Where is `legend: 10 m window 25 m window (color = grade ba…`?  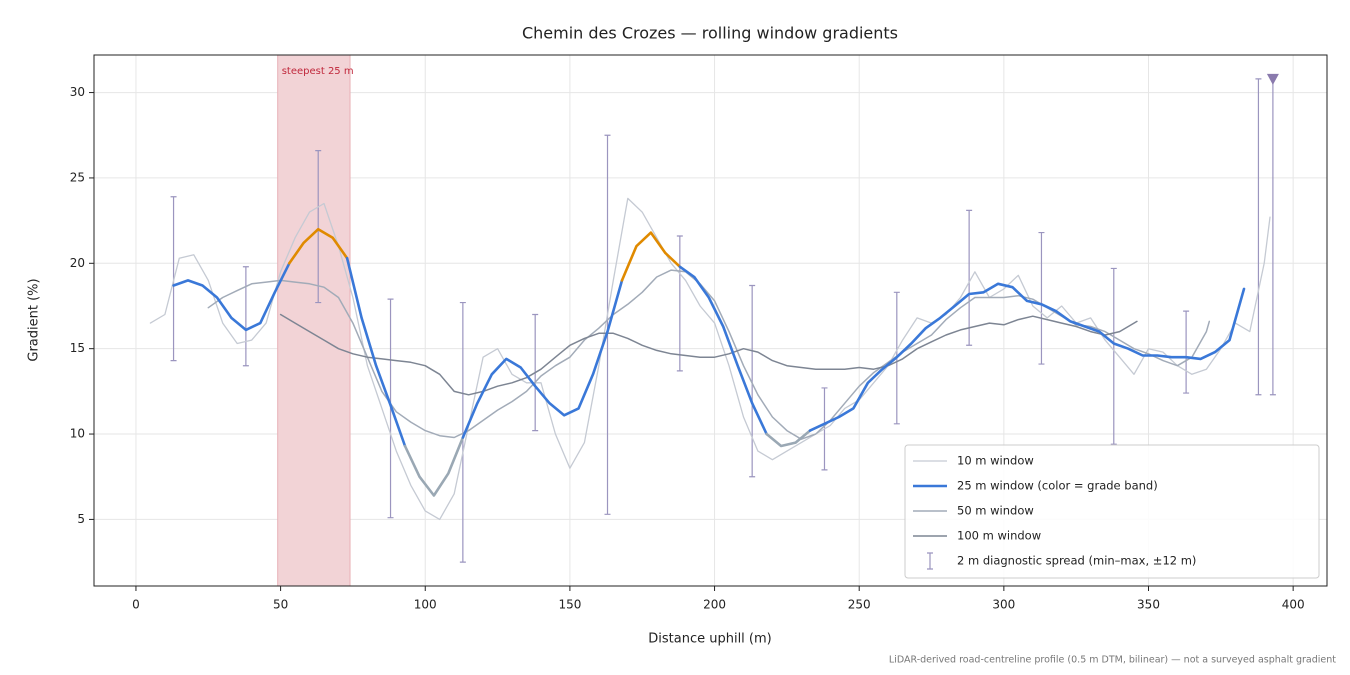 legend: 10 m window 25 m window (color = grade ba… is located at coordinates (1112, 511).